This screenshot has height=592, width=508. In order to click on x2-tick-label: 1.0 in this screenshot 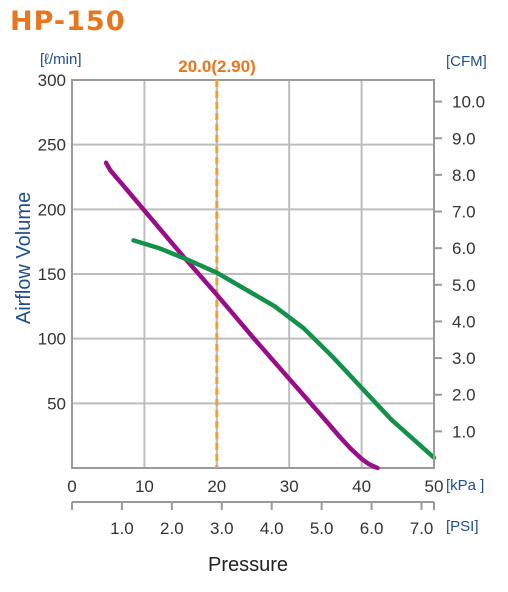, I will do `click(122, 528)`.